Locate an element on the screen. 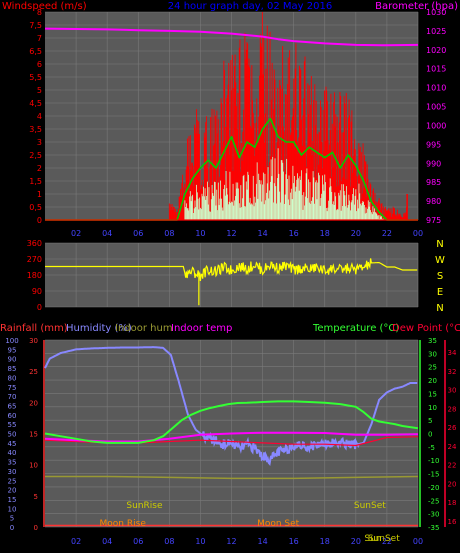  wind-x-tick: 16 is located at coordinates (294, 233).